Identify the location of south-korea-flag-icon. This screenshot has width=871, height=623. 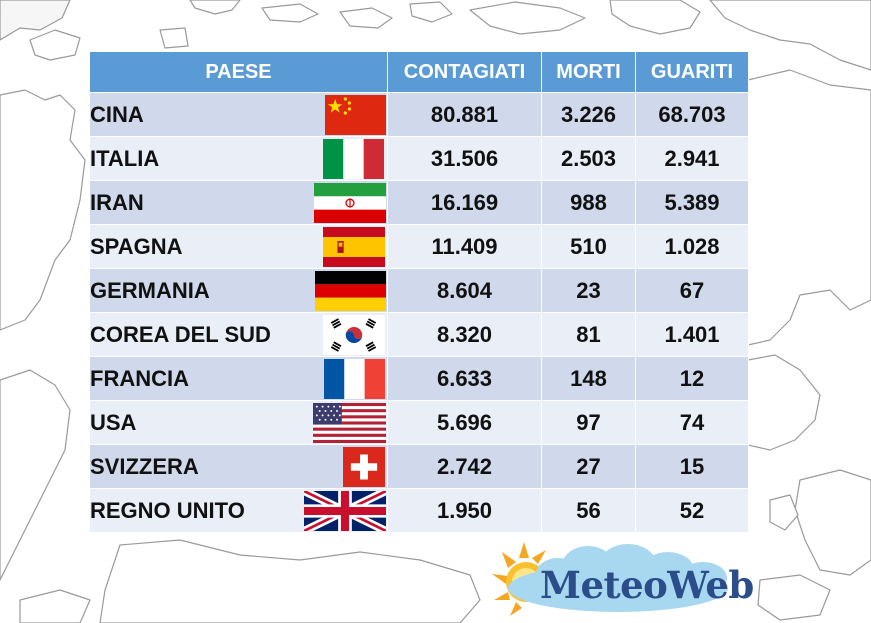
(354, 335).